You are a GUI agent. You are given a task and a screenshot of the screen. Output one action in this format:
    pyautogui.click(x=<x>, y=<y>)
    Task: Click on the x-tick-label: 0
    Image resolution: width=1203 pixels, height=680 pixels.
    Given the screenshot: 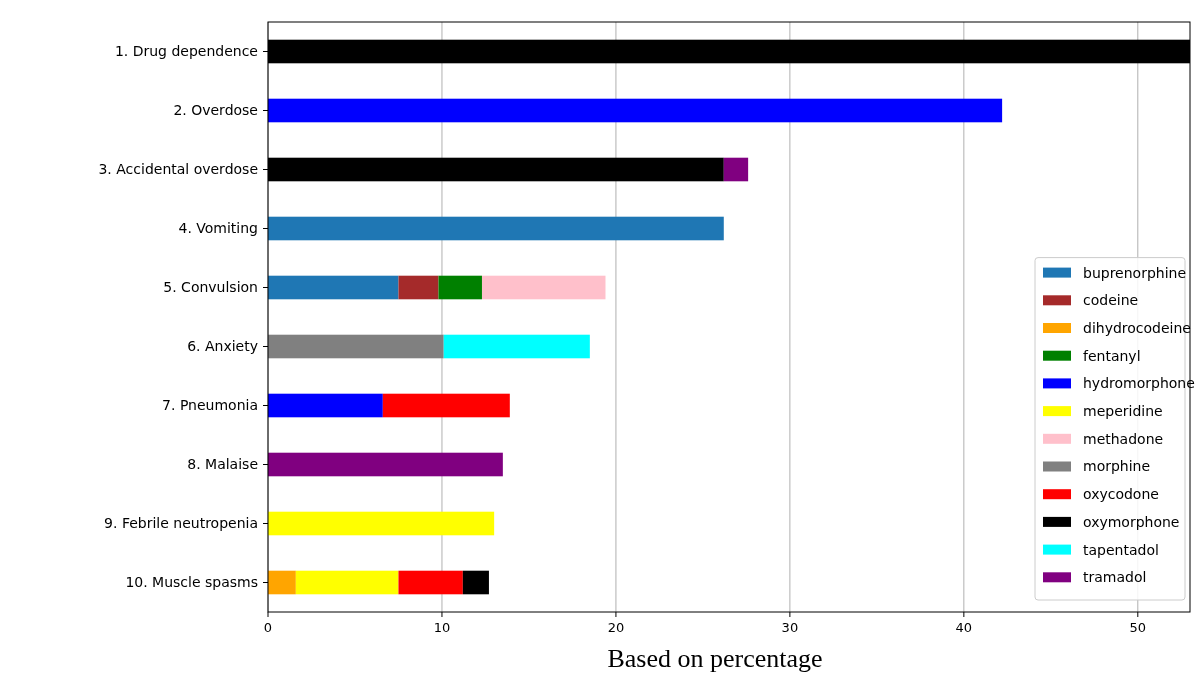 What is the action you would take?
    pyautogui.click(x=268, y=627)
    